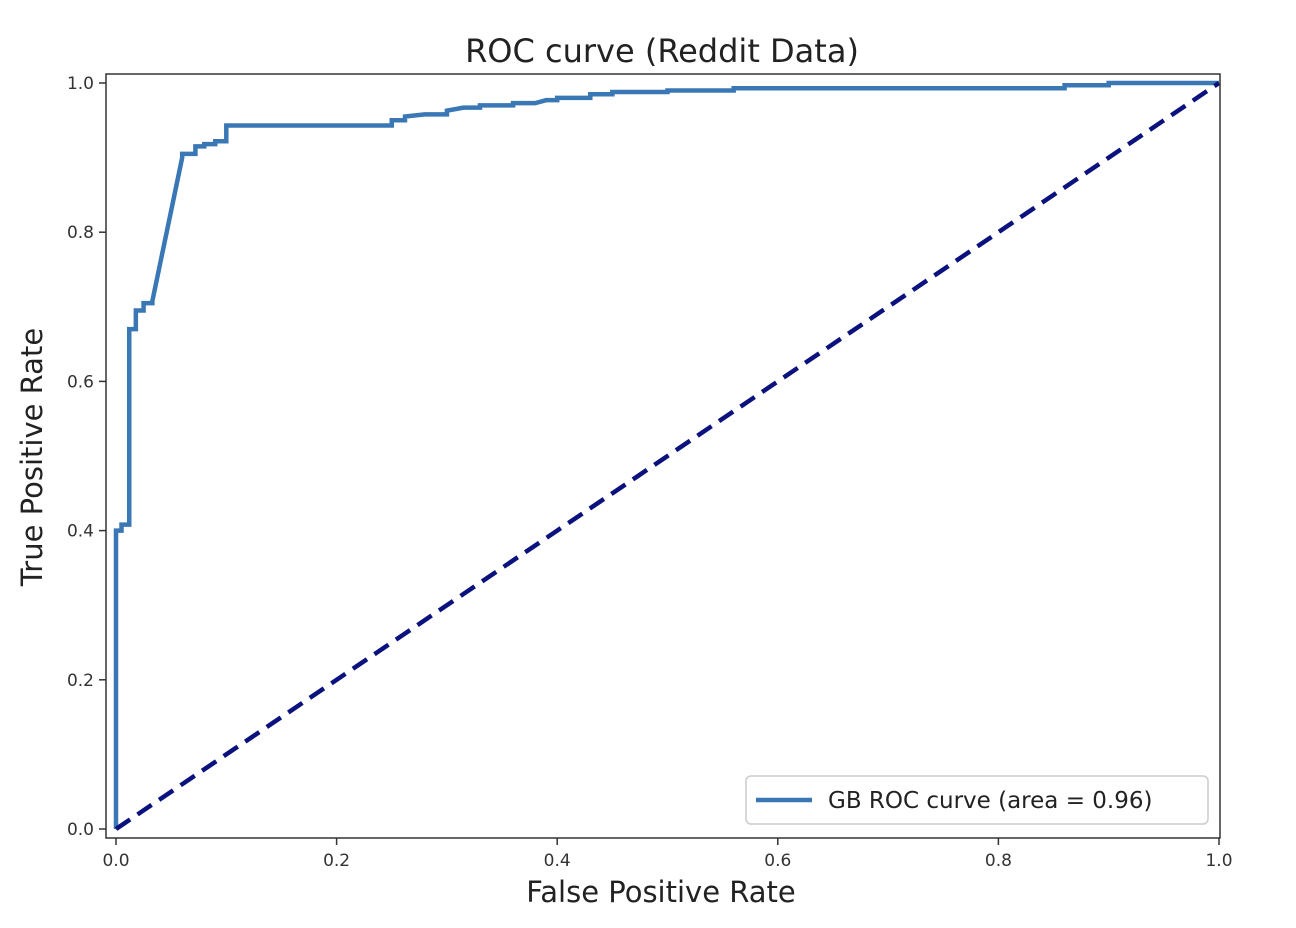 The image size is (1296, 928). Describe the element at coordinates (557, 861) in the screenshot. I see `x-tick-label: 0.4` at that location.